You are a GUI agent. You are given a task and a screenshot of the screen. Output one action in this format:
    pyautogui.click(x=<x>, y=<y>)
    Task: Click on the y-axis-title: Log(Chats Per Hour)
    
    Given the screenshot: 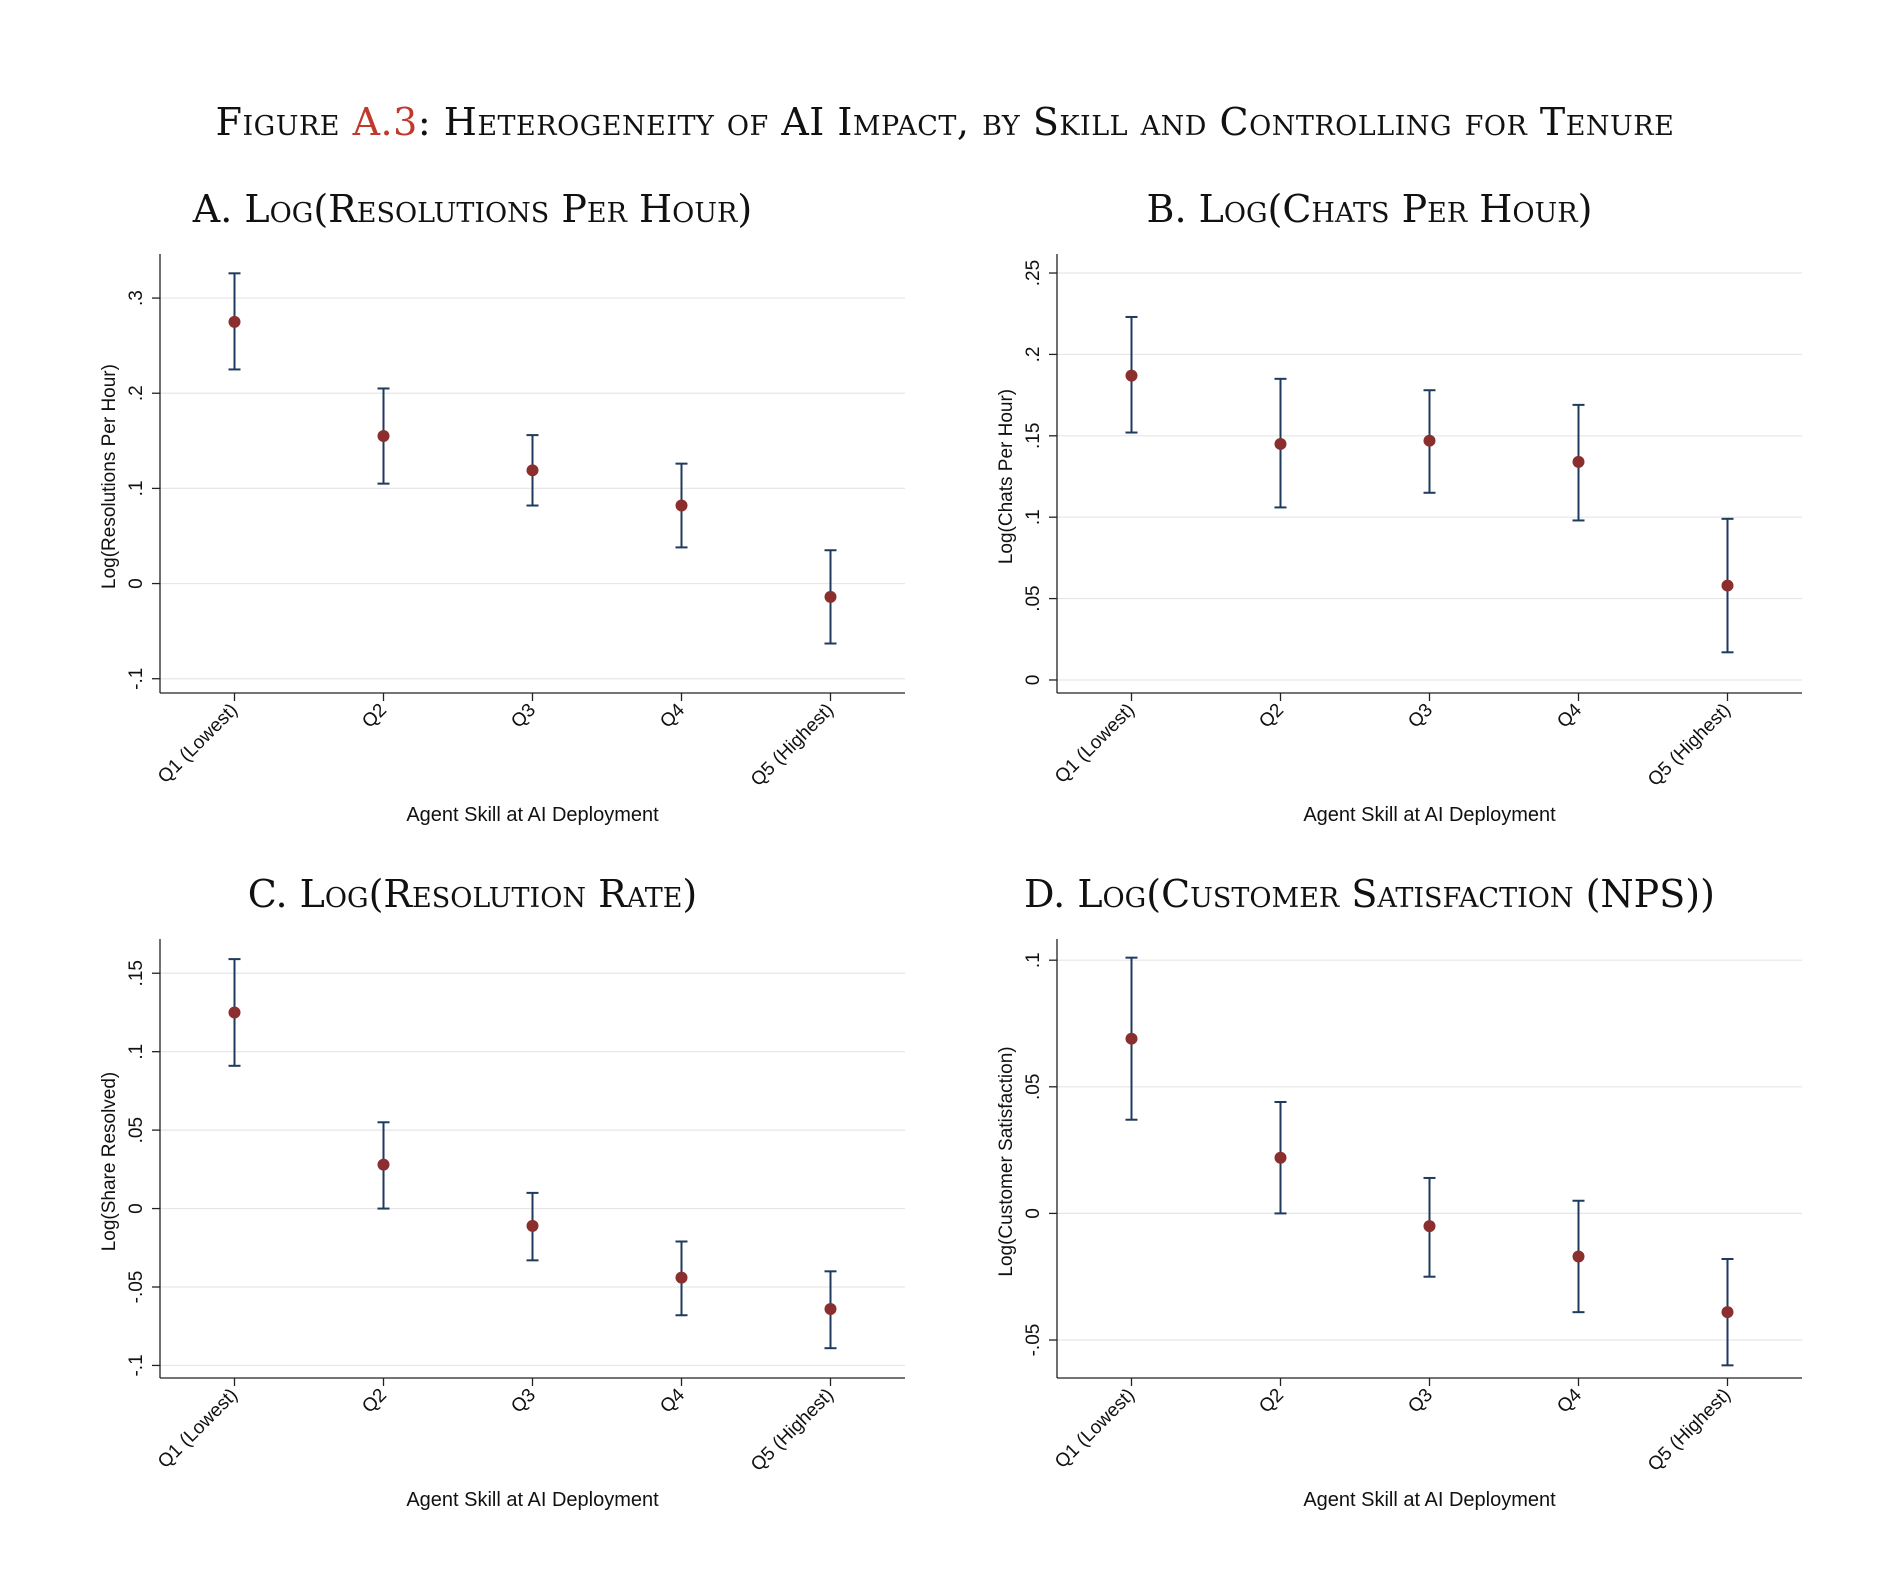 What is the action you would take?
    pyautogui.click(x=1006, y=476)
    